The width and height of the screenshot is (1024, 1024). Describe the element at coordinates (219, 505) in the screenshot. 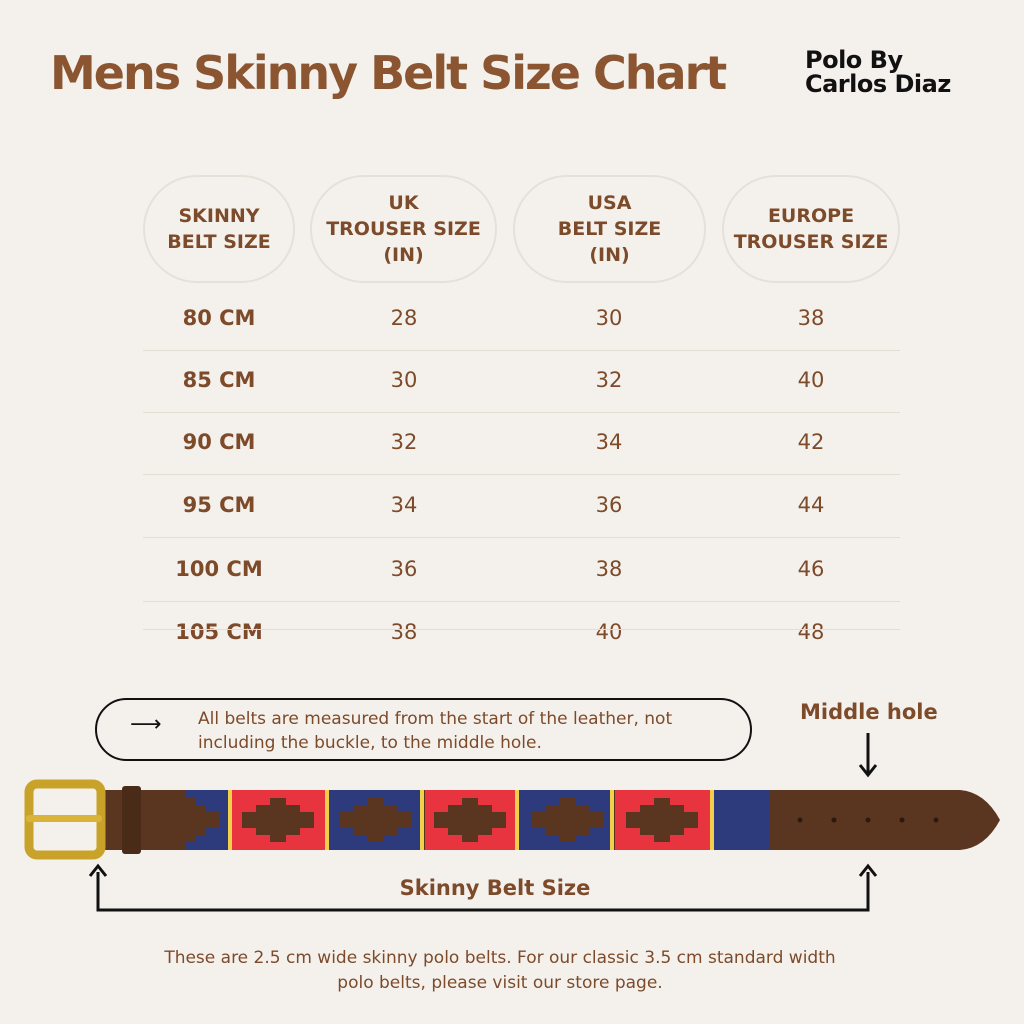

I see `belt-size-cell: 95 CM` at that location.